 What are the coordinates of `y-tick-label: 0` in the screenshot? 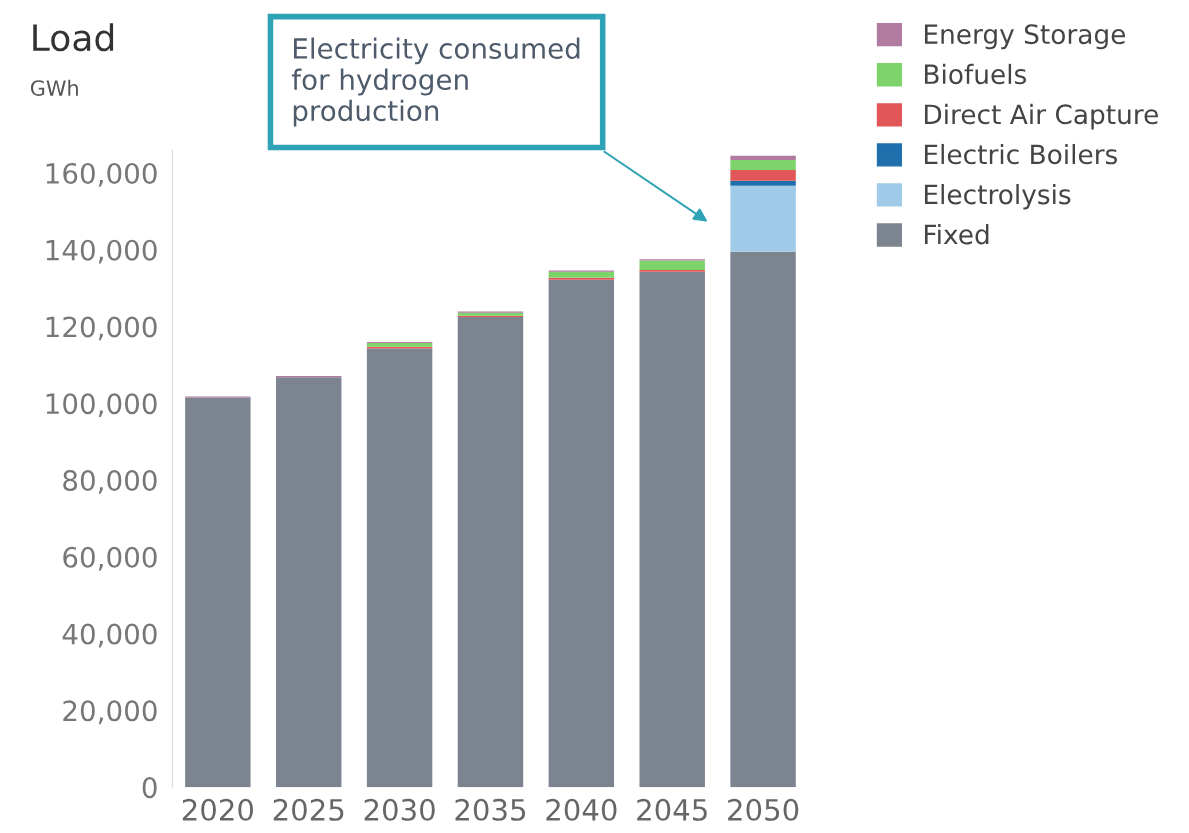 It's located at (149, 788).